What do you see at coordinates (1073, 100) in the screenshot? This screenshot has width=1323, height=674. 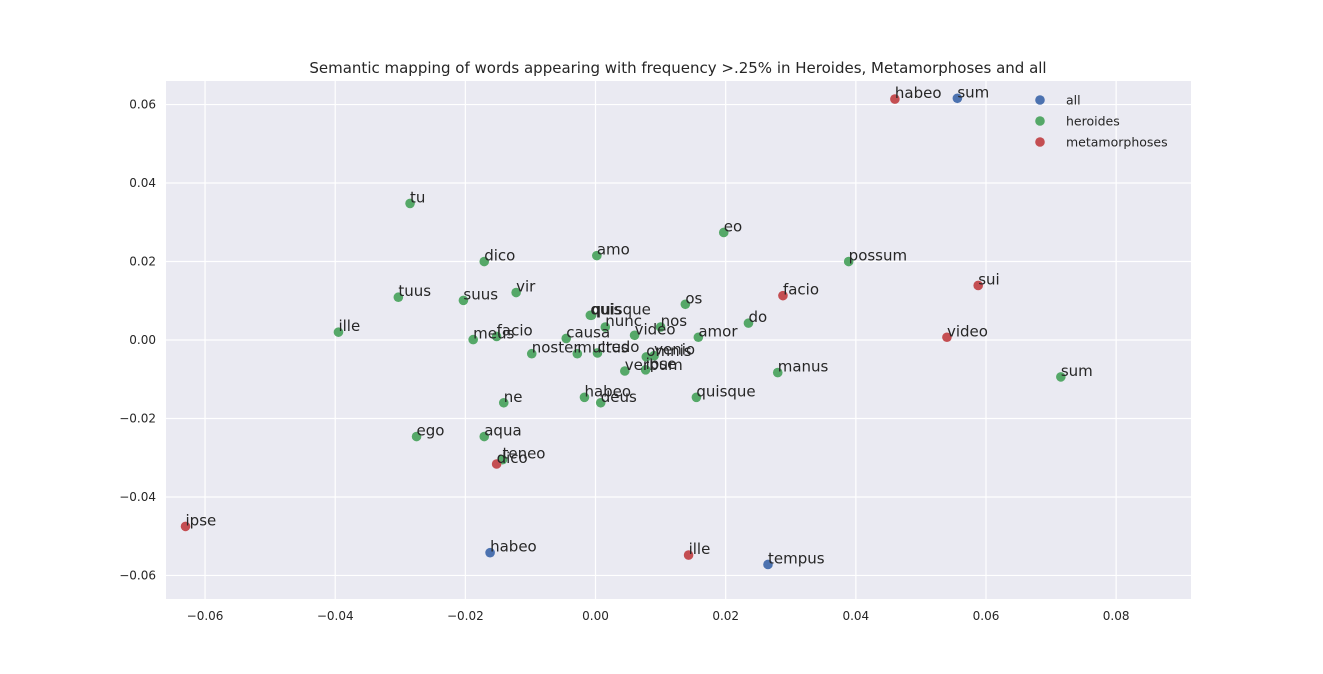 I see `legend-label: all` at bounding box center [1073, 100].